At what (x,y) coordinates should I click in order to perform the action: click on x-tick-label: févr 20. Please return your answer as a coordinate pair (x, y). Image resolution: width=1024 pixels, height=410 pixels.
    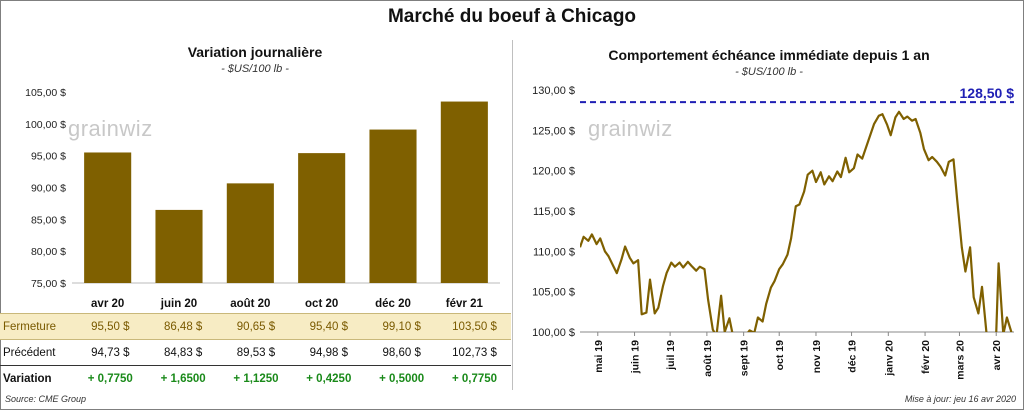
    Looking at the image, I should click on (926, 357).